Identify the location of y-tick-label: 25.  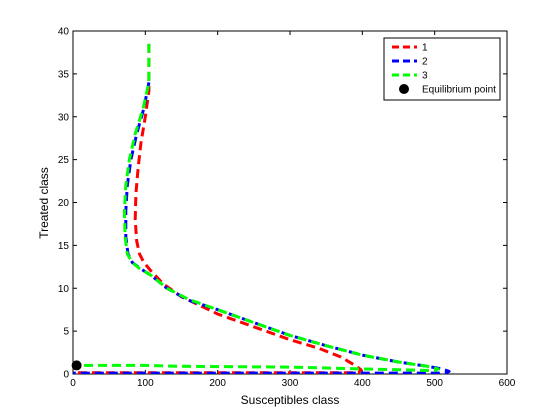
(64, 160).